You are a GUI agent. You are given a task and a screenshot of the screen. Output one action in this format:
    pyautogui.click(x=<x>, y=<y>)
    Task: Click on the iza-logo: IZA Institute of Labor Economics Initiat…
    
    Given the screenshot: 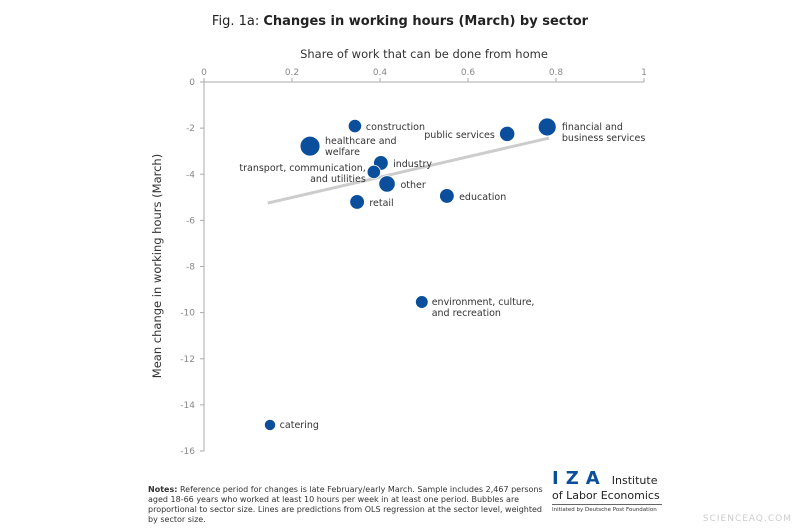 What is the action you would take?
    pyautogui.click(x=607, y=490)
    